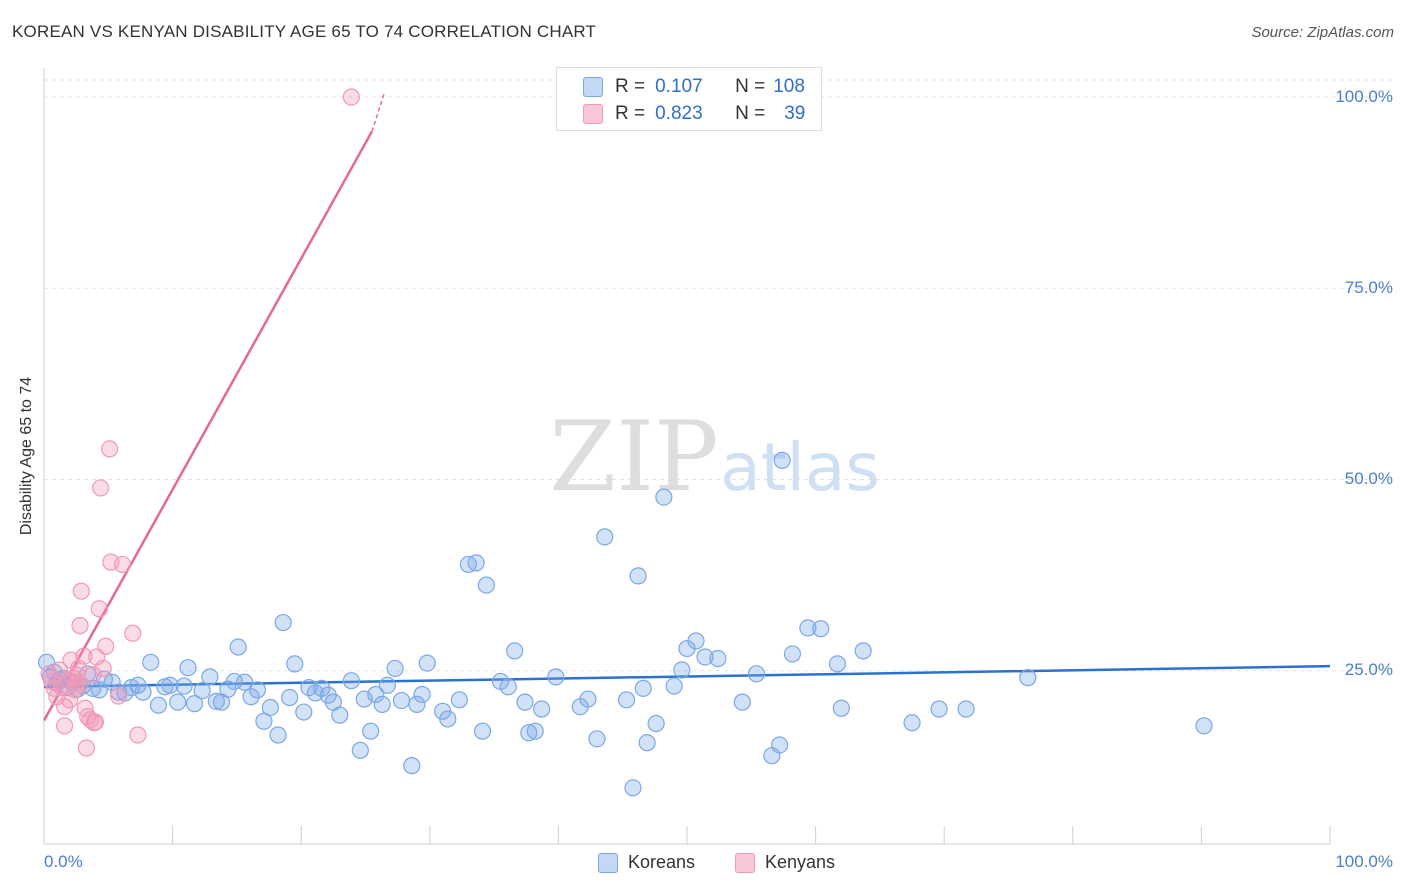 Image resolution: width=1406 pixels, height=892 pixels. Describe the element at coordinates (1322, 32) in the screenshot. I see `source-label: Source: ZipAtlas.com` at that location.